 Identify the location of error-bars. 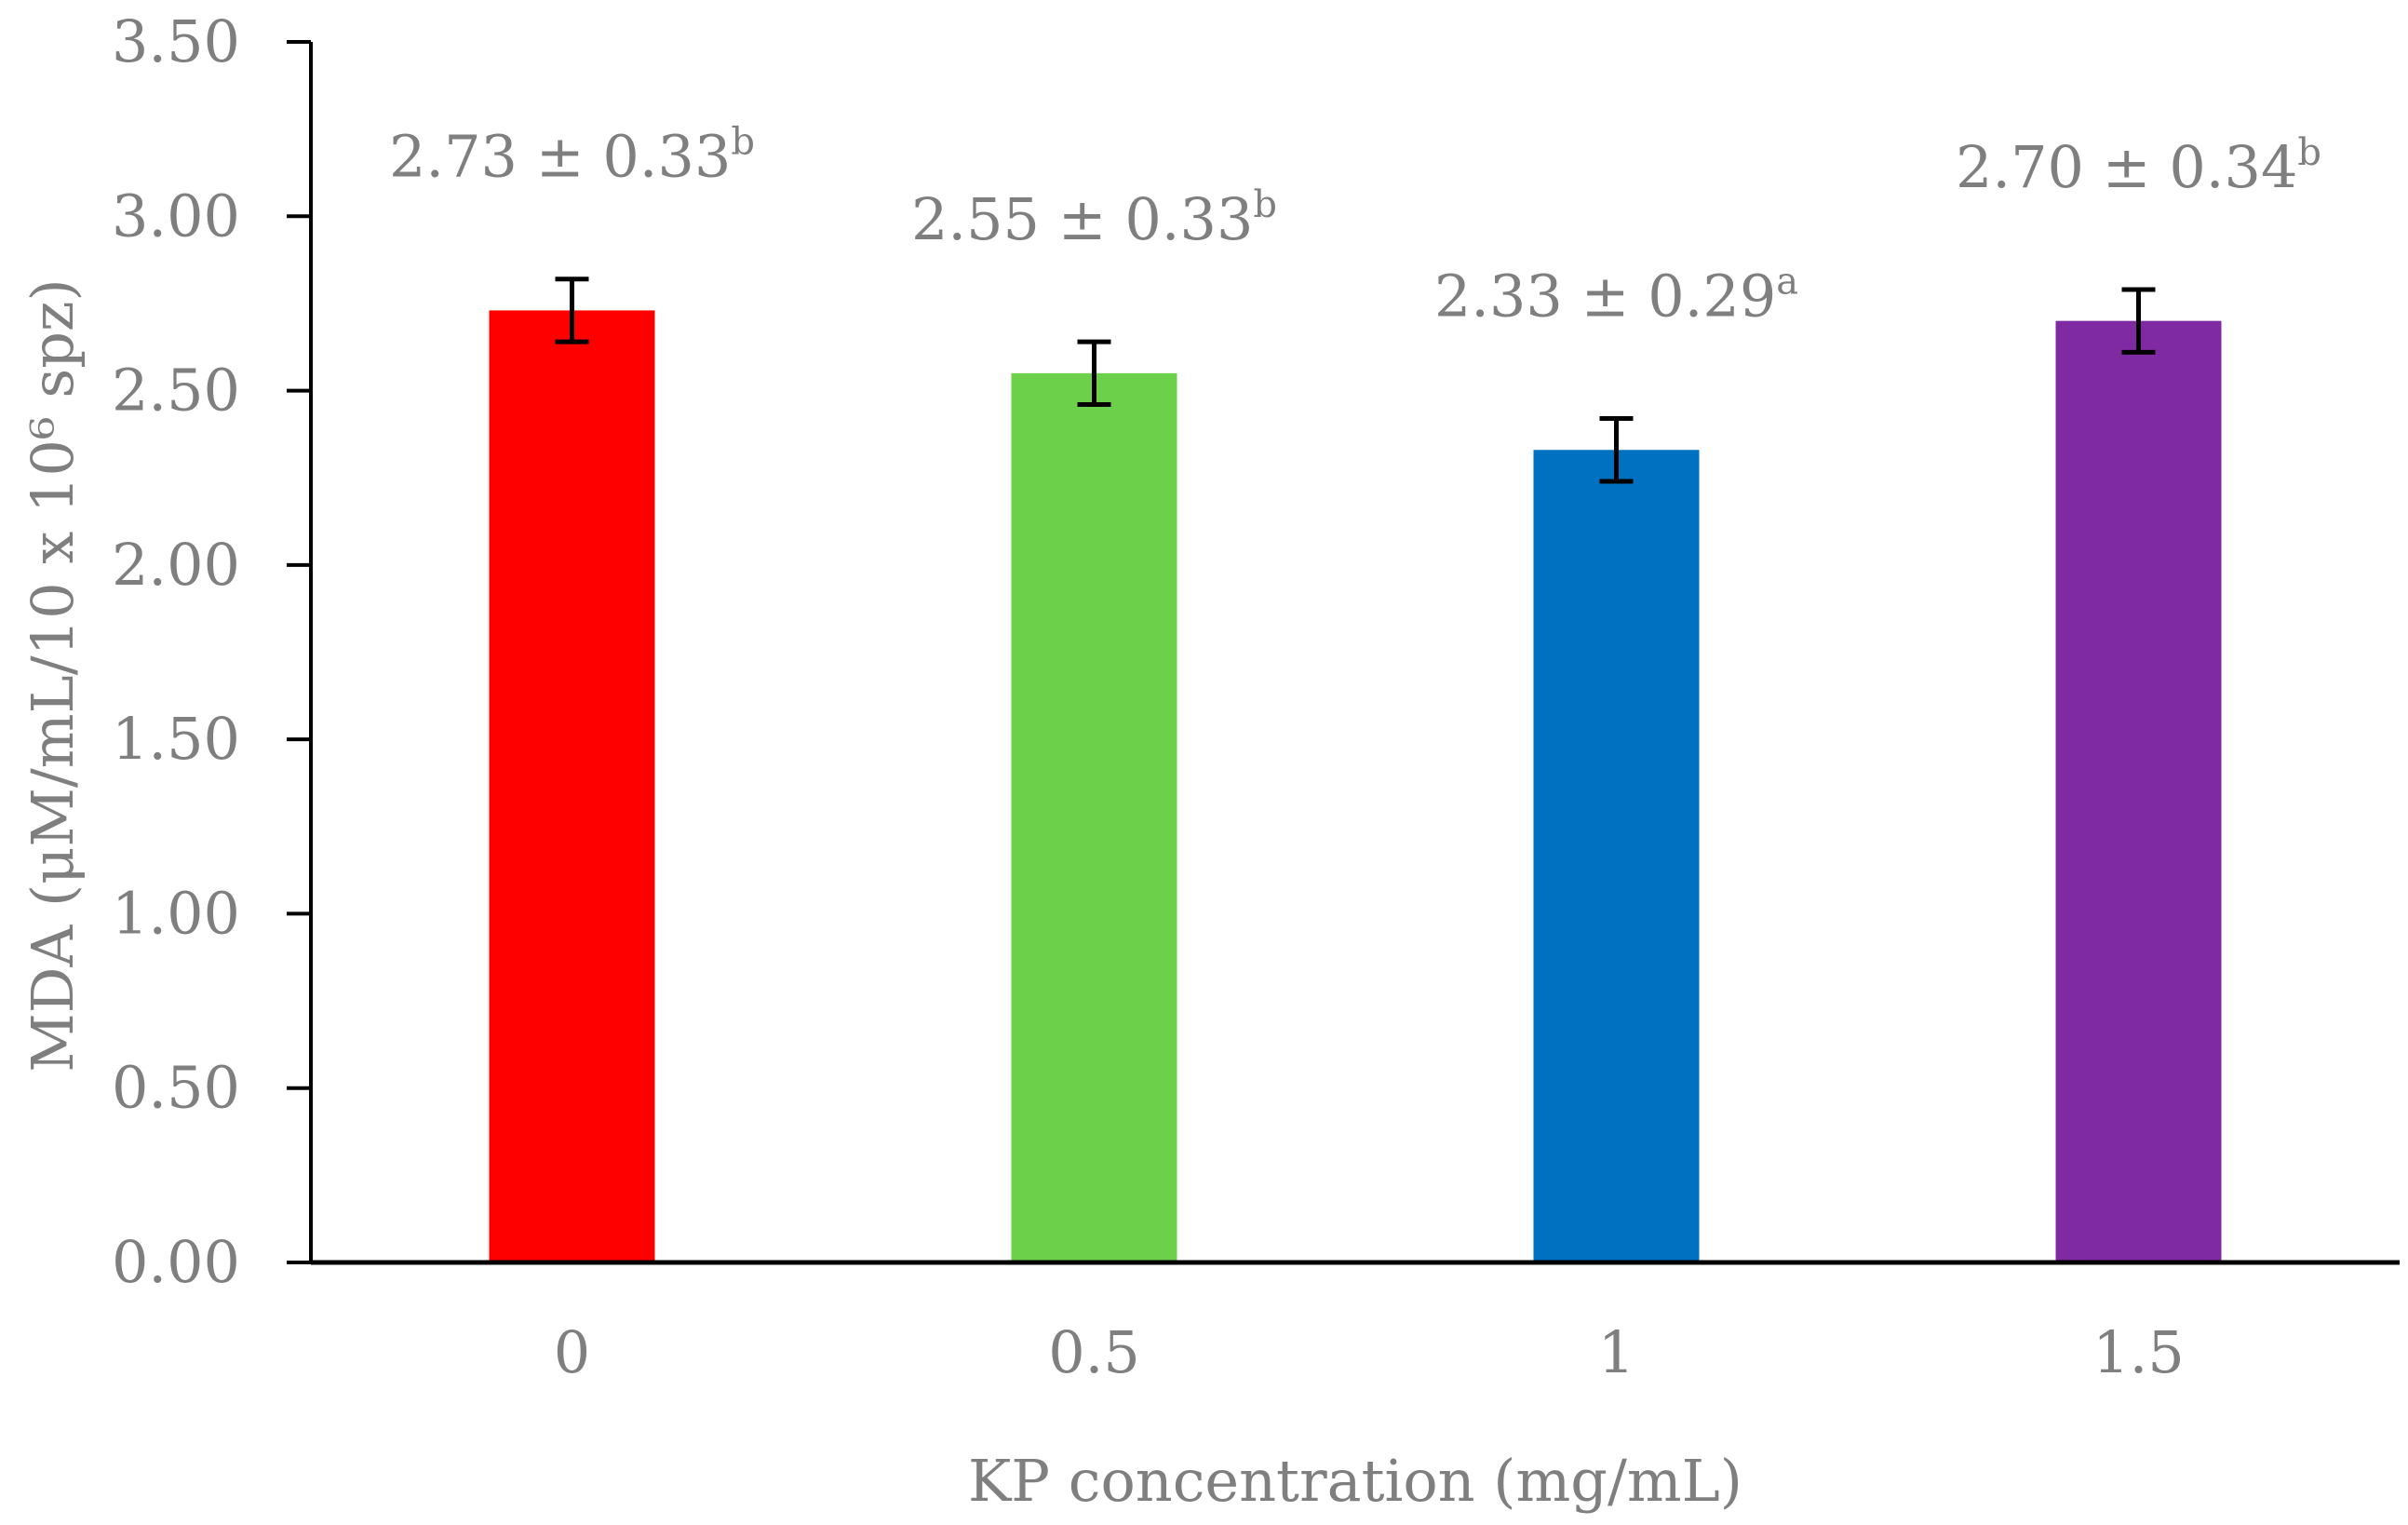
(1355, 381).